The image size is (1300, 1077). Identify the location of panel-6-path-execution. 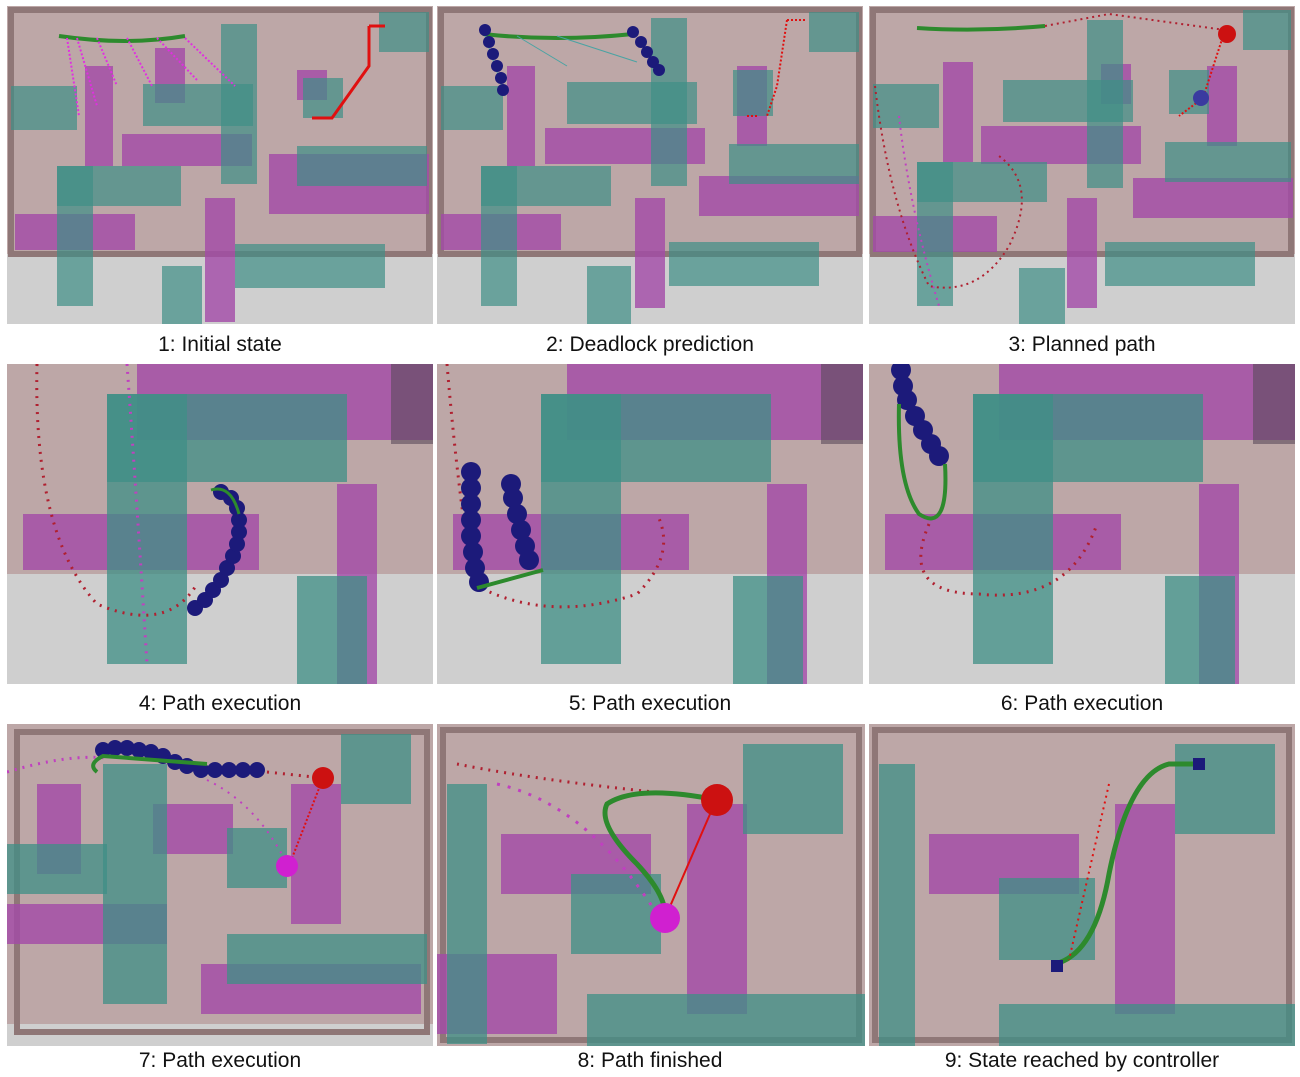
(1082, 524).